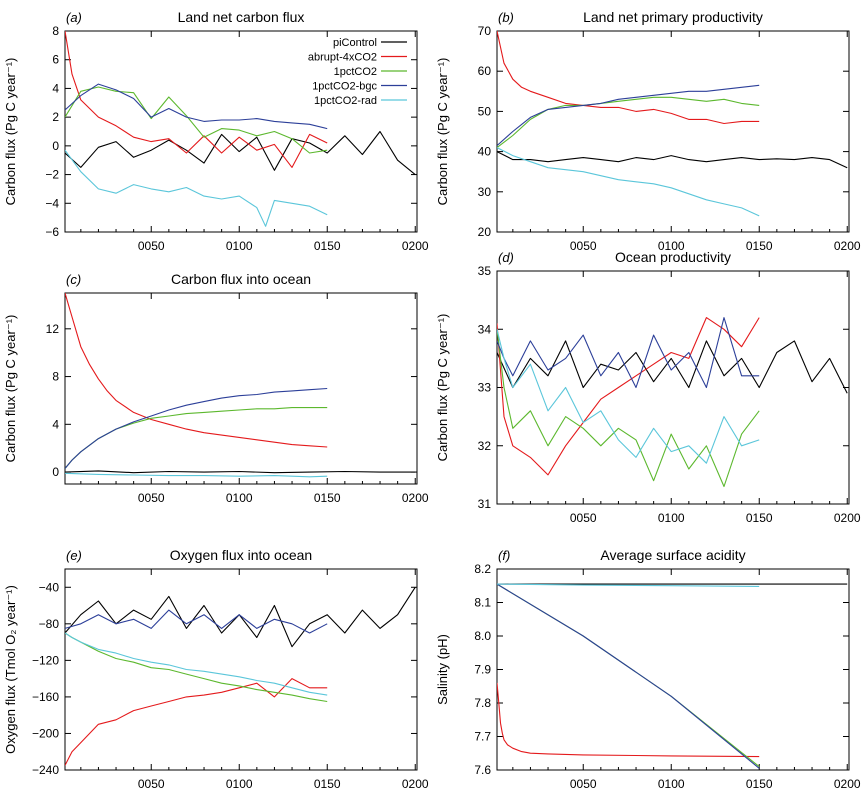  What do you see at coordinates (485, 232) in the screenshot?
I see `y-tick-label: 20` at bounding box center [485, 232].